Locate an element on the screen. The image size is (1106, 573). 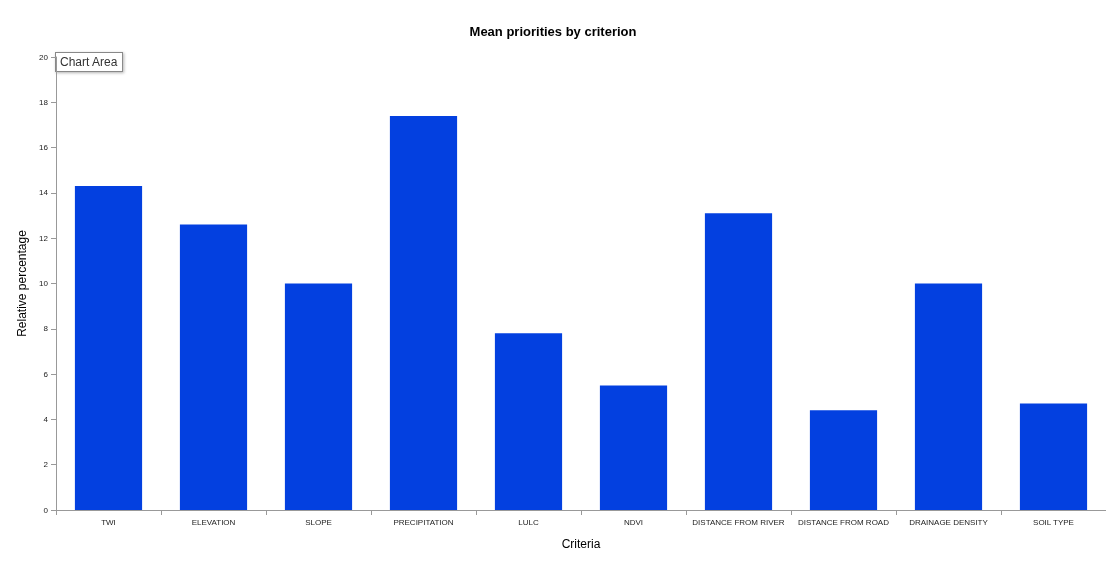
x-tick-label: LULC is located at coordinates (528, 522).